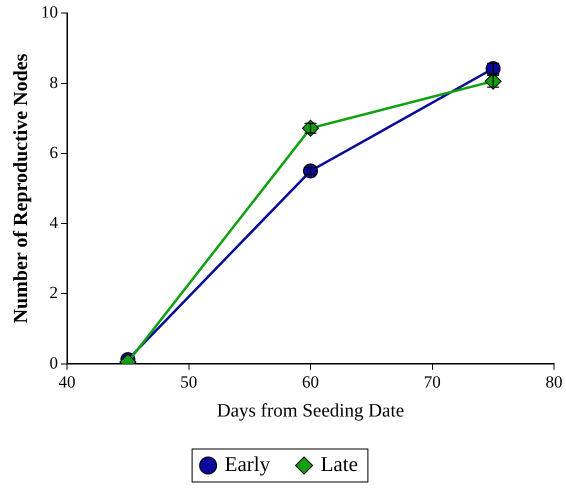  I want to click on x-tick-label: 80, so click(554, 382).